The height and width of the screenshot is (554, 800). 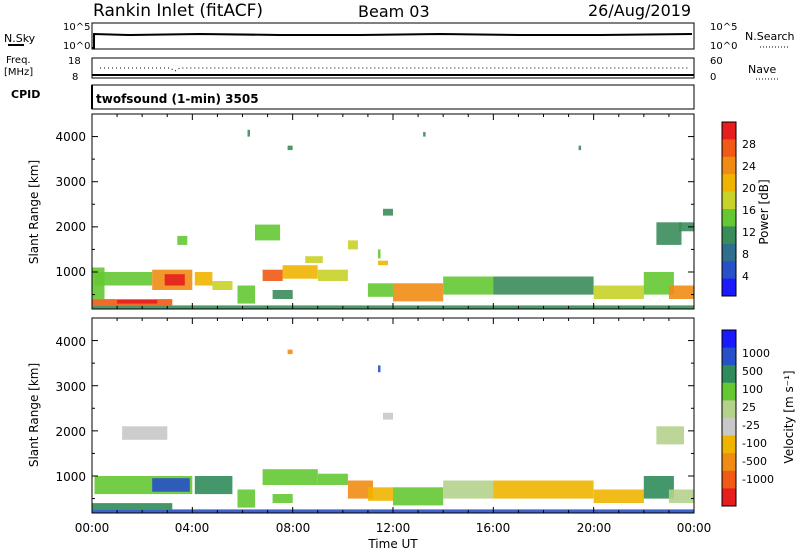 What do you see at coordinates (70, 342) in the screenshot?
I see `velocity-ytick-4000: 4000` at bounding box center [70, 342].